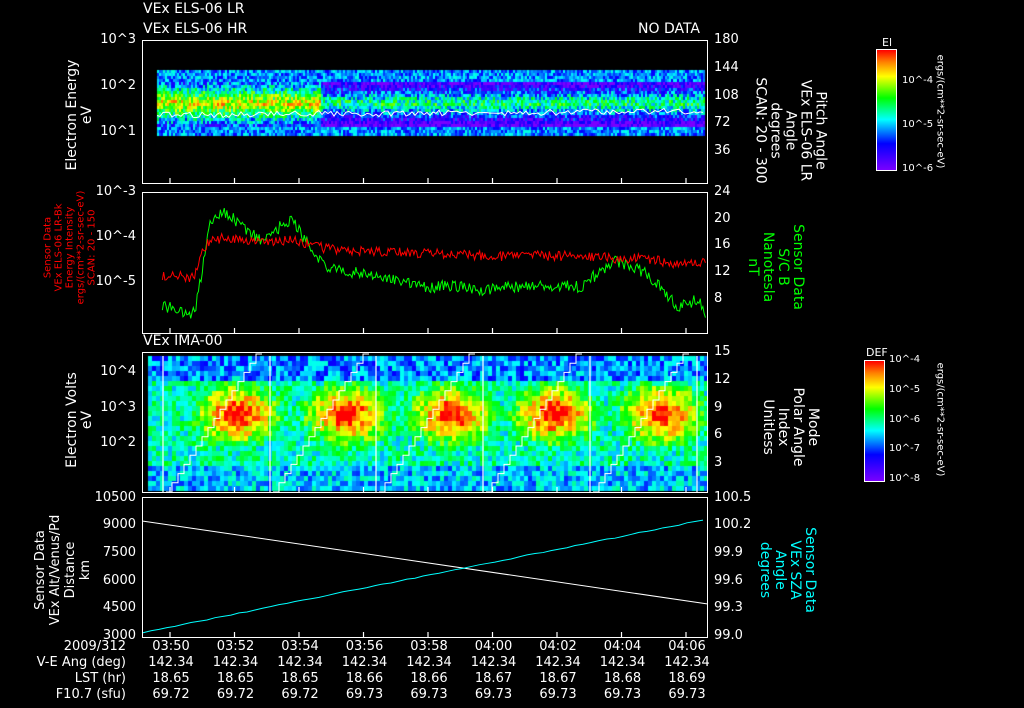  What do you see at coordinates (722, 150) in the screenshot?
I see `y2-tick-label: 36` at bounding box center [722, 150].